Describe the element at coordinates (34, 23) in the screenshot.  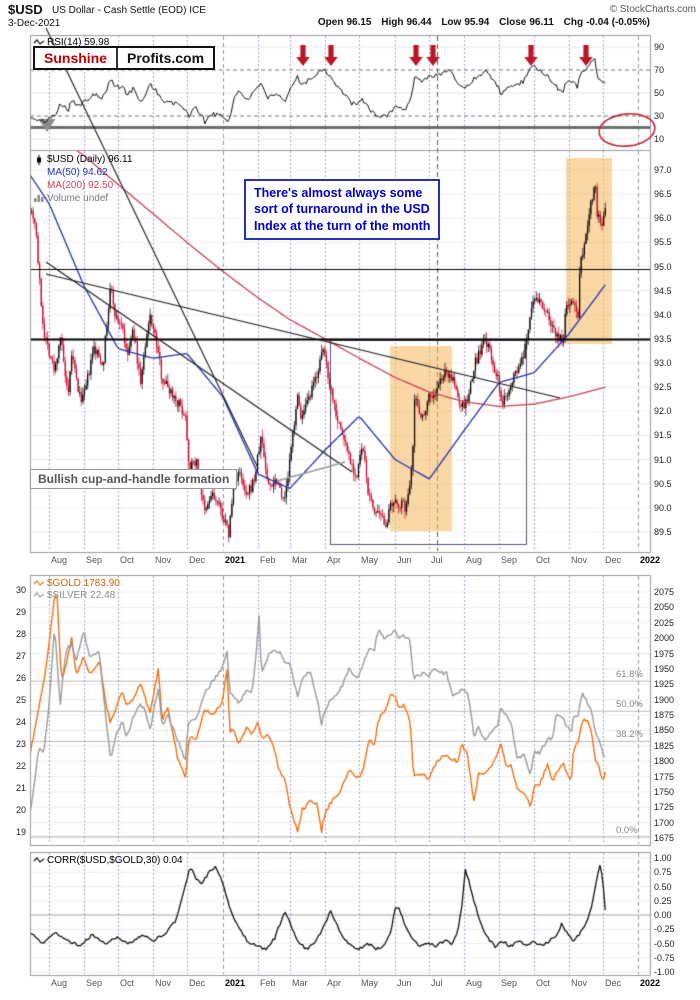
I see `chart-date: 3-Dec-2021` at that location.